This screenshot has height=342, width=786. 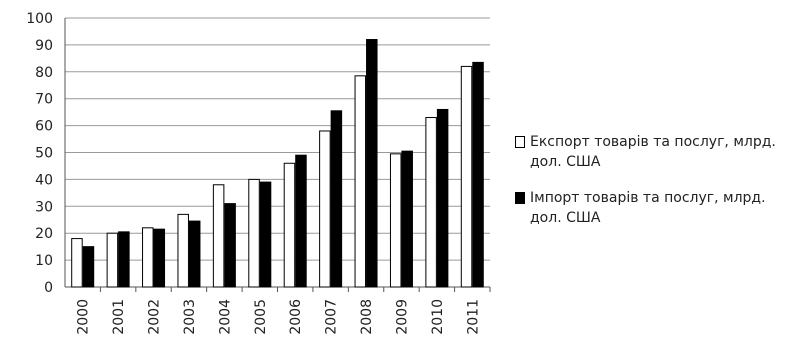 I want to click on bar-export-2007, so click(x=325, y=209).